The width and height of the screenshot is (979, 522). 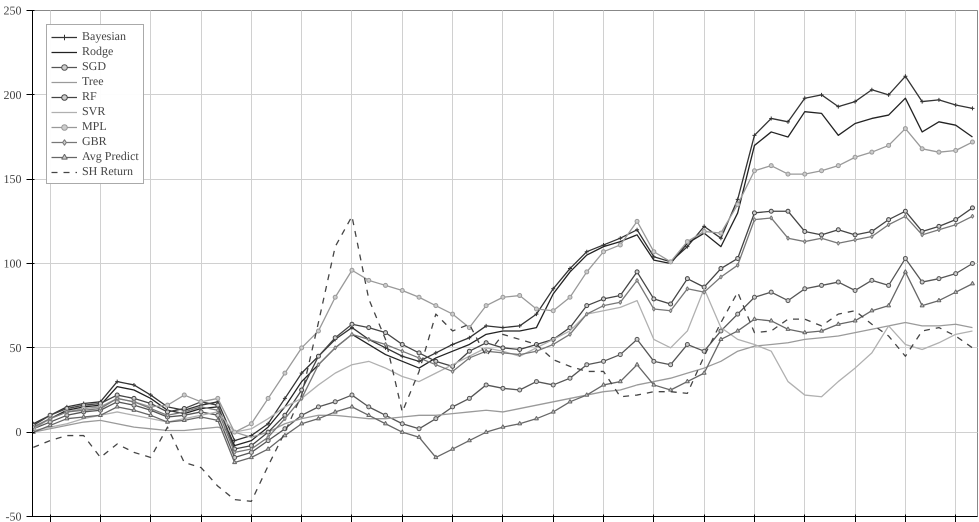 I want to click on y-tick-label: -50, so click(x=14, y=516).